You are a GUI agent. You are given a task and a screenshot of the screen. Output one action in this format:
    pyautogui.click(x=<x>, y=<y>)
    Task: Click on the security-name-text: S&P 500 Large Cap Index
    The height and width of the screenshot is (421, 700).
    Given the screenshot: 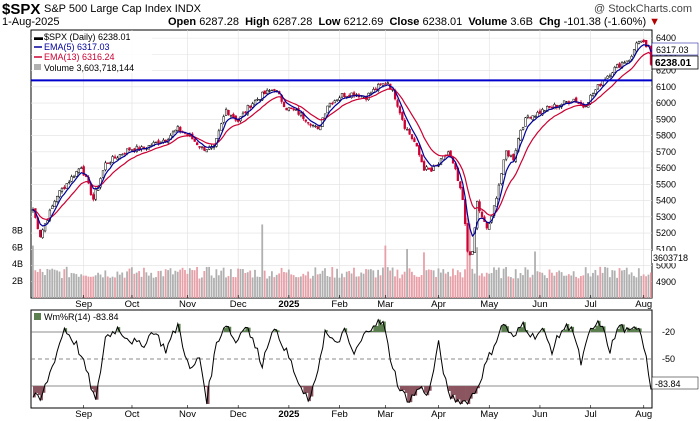 What is the action you would take?
    pyautogui.click(x=108, y=9)
    